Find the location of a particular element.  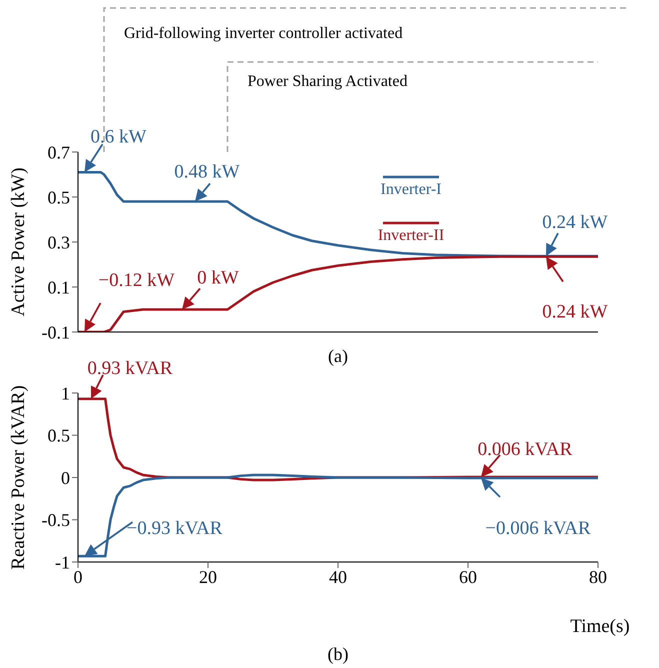

ref-line-label: Grid-following inverter controller activated is located at coordinates (263, 33).